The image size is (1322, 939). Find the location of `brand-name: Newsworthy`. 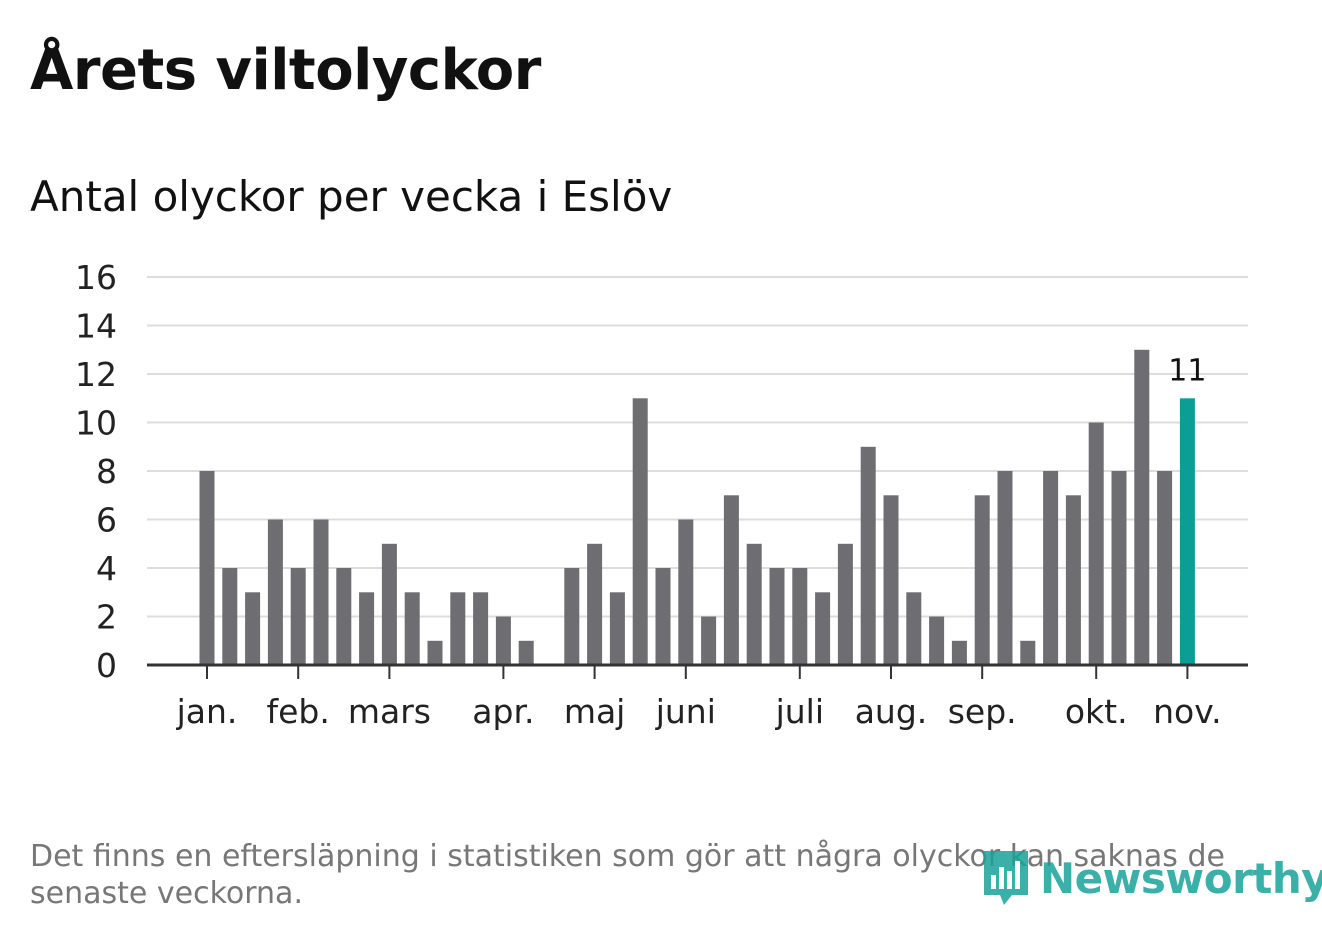

brand-name: Newsworthy is located at coordinates (1181, 878).